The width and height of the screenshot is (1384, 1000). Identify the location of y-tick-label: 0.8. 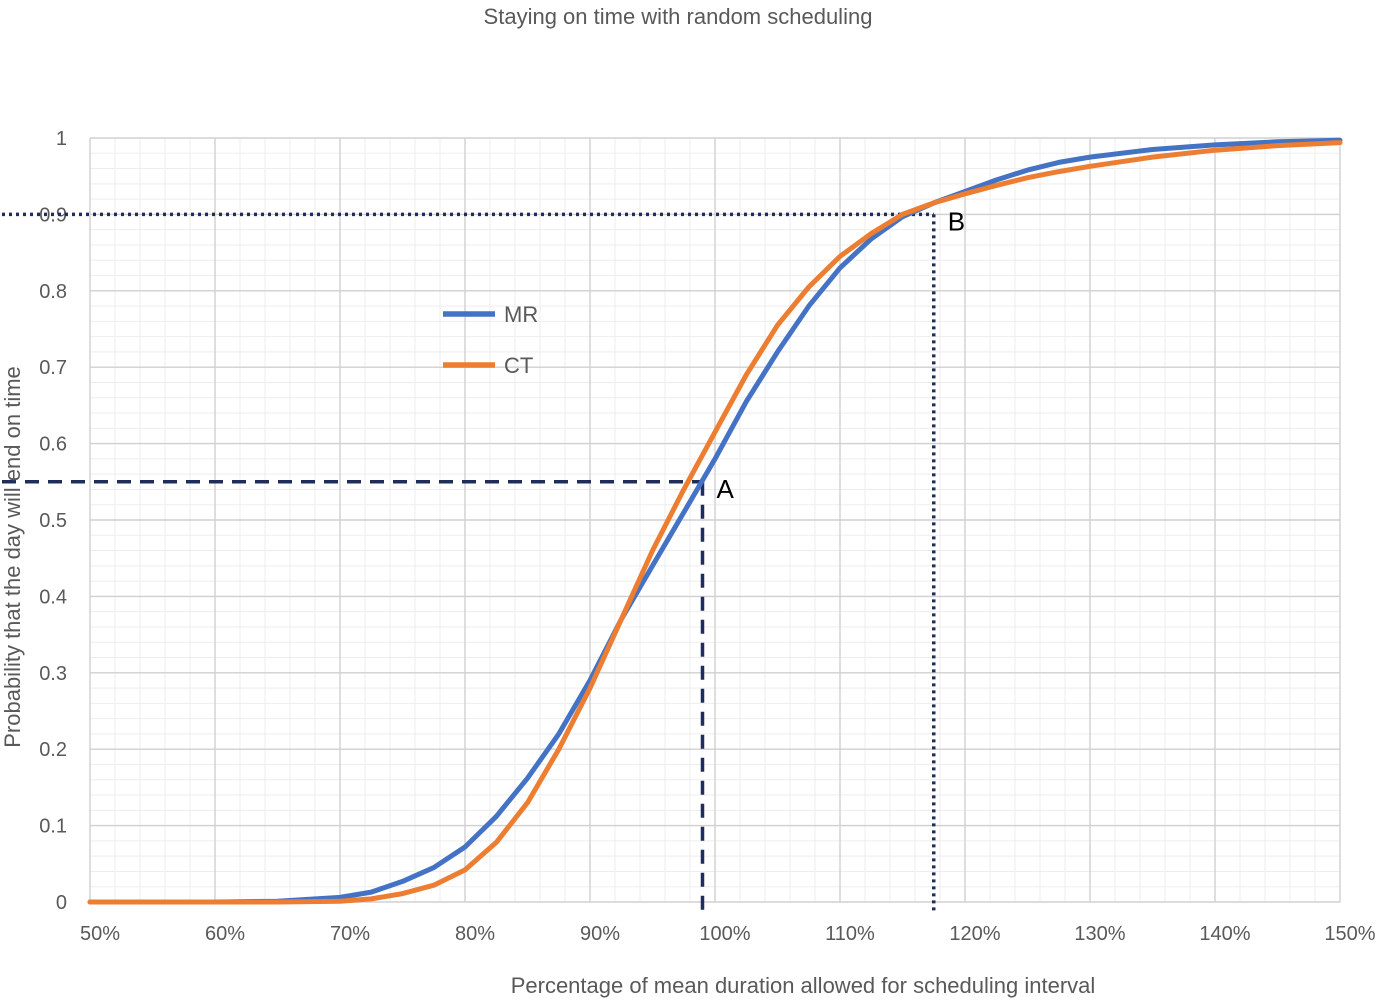
(53, 292).